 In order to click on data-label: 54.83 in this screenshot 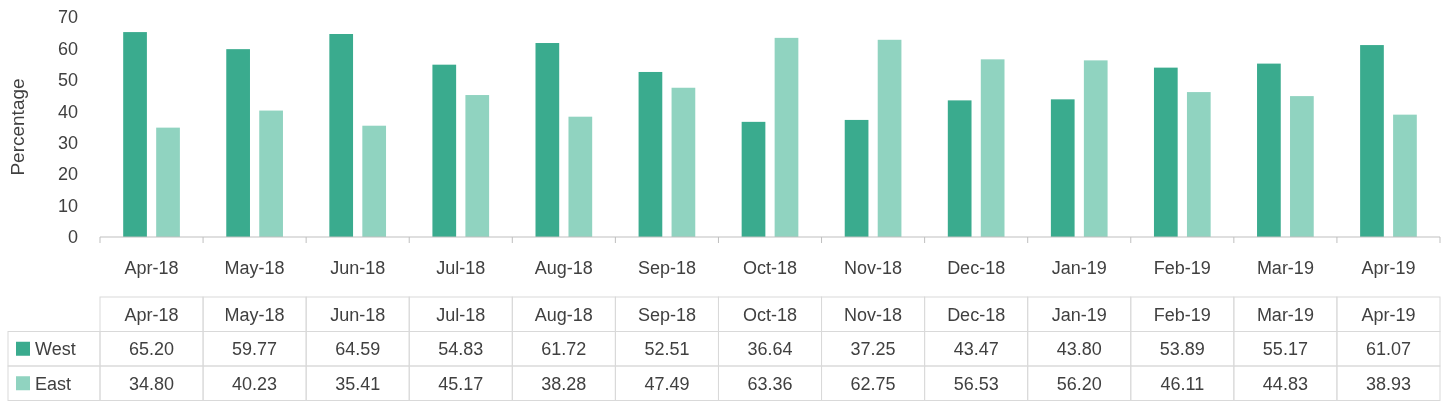, I will do `click(461, 349)`.